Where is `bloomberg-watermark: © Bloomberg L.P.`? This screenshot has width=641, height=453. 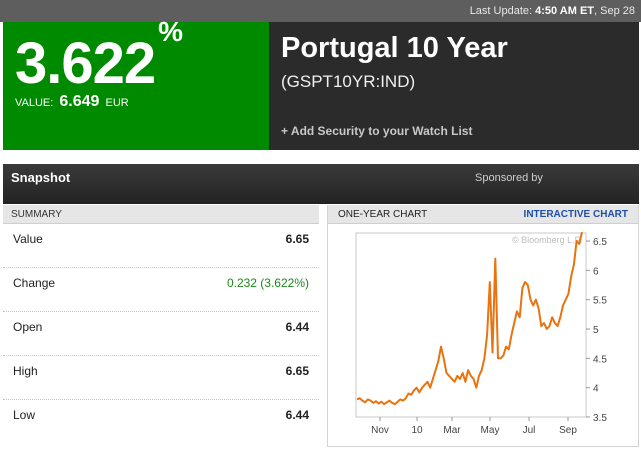
bloomberg-watermark: © Bloomberg L.P. is located at coordinates (547, 240).